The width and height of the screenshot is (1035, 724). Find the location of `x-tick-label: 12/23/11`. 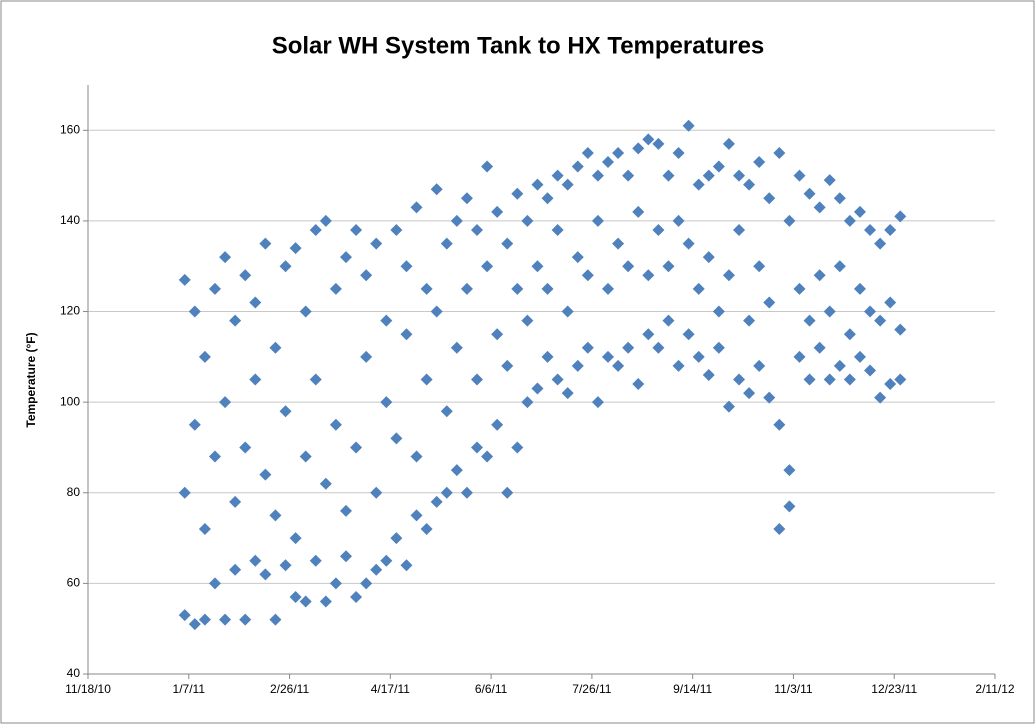

x-tick-label: 12/23/11 is located at coordinates (894, 689).